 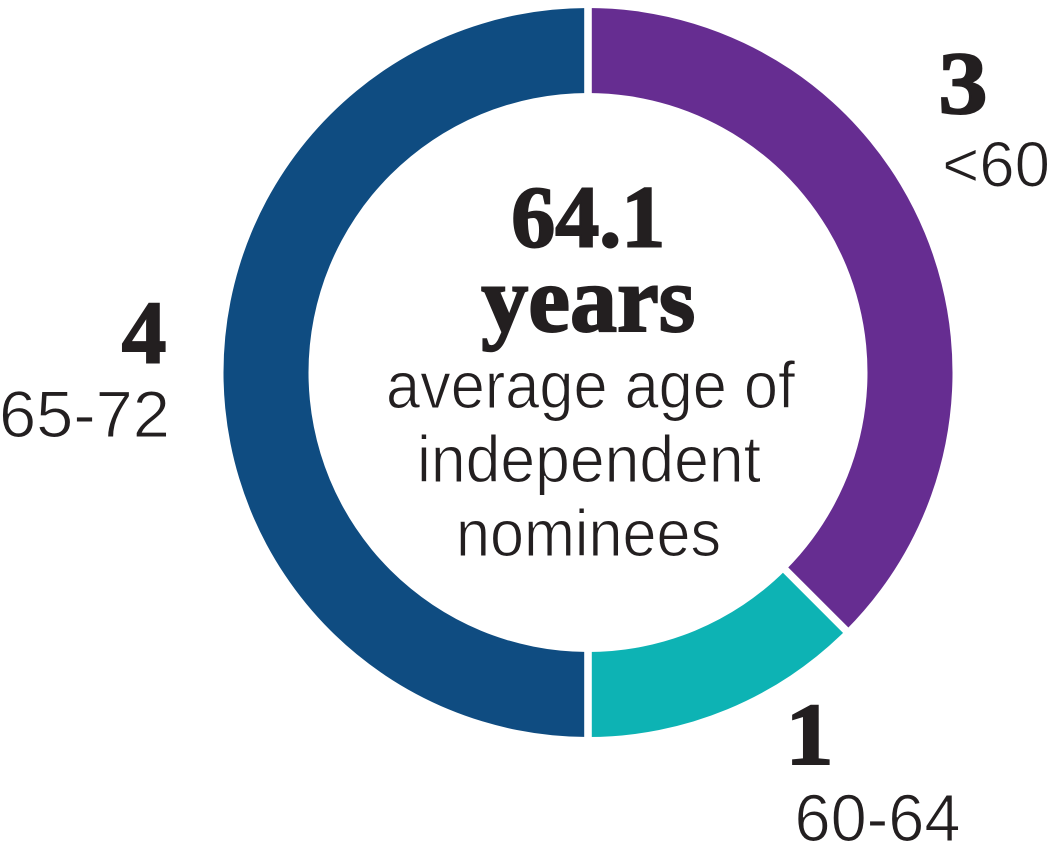 I want to click on svg-text: <60, so click(x=995, y=165).